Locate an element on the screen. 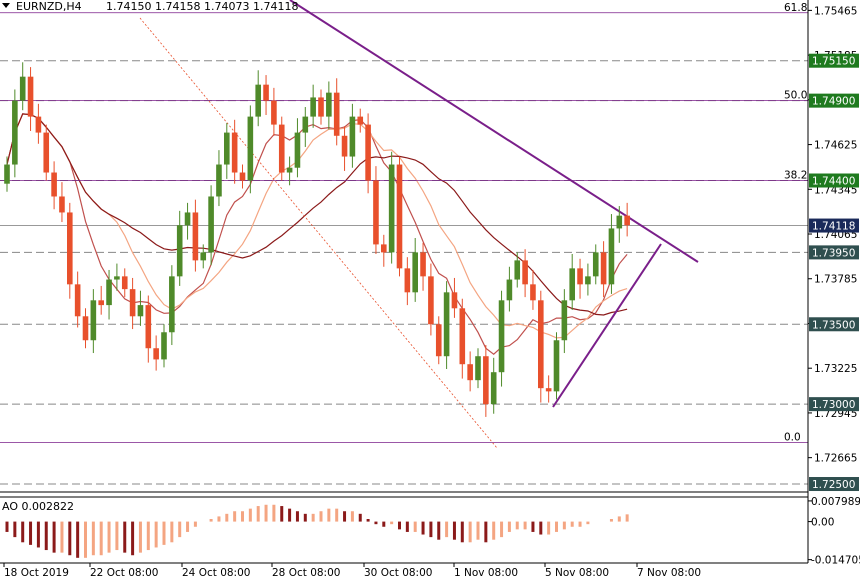 The height and width of the screenshot is (580, 860). ascending-trend-line is located at coordinates (607, 325).